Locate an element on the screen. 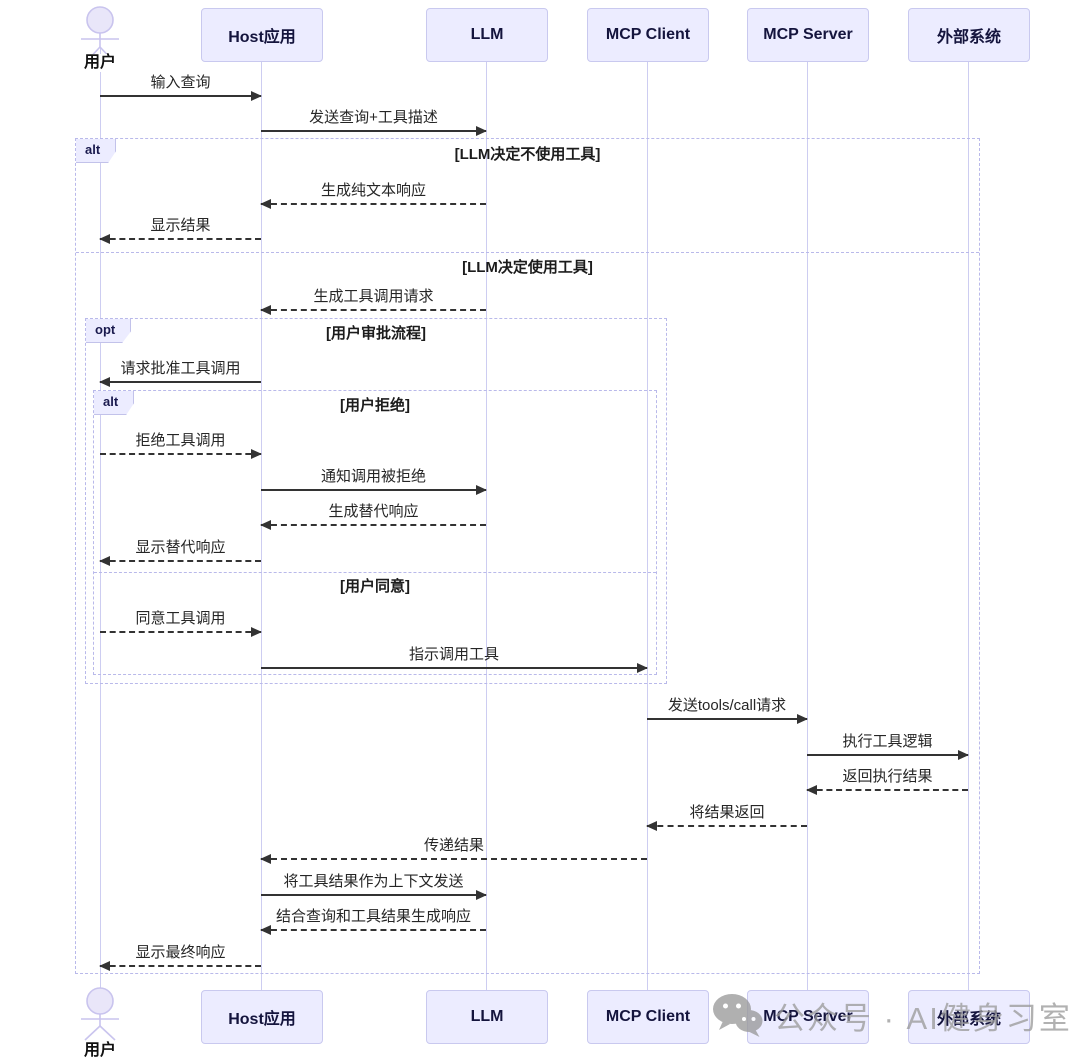 This screenshot has width=1080, height=1063. participant-mcp-client-top: MCP Client is located at coordinates (648, 35).